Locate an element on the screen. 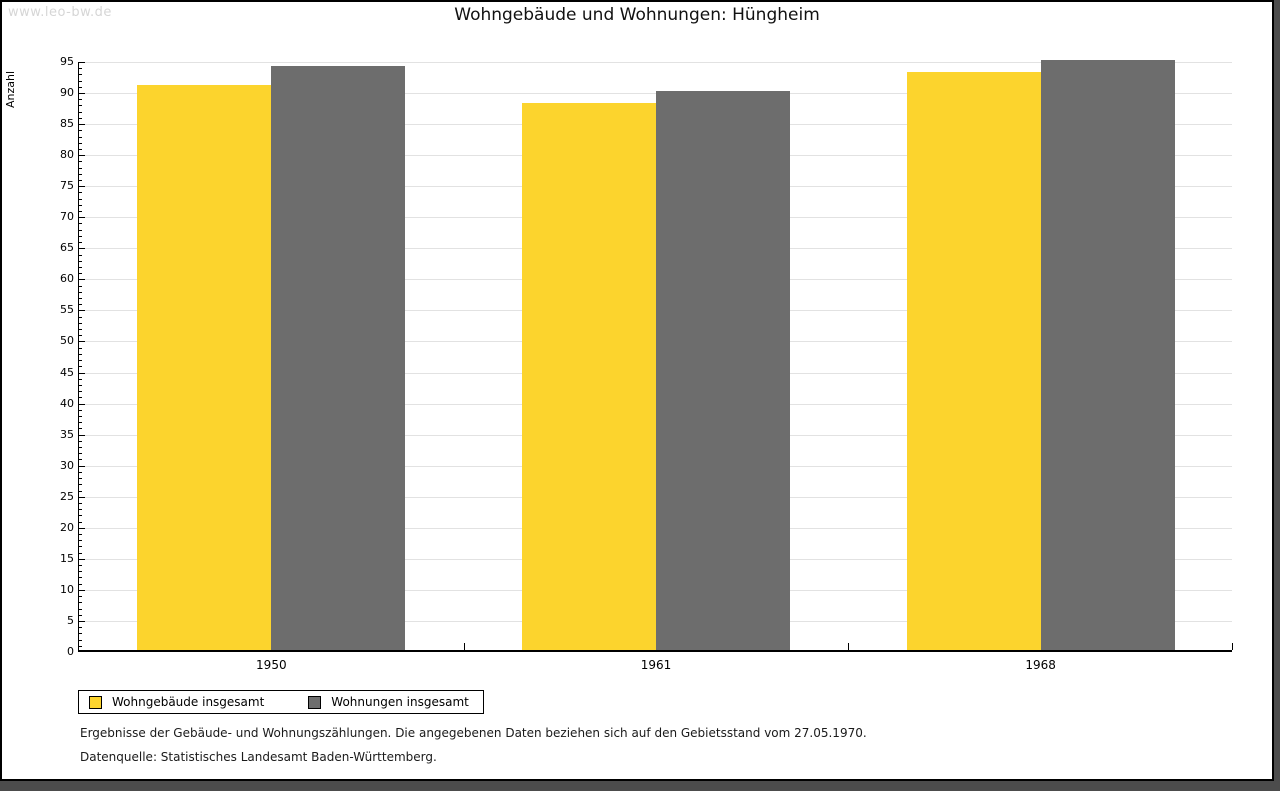  bar-wohnungen-1961 is located at coordinates (723, 370).